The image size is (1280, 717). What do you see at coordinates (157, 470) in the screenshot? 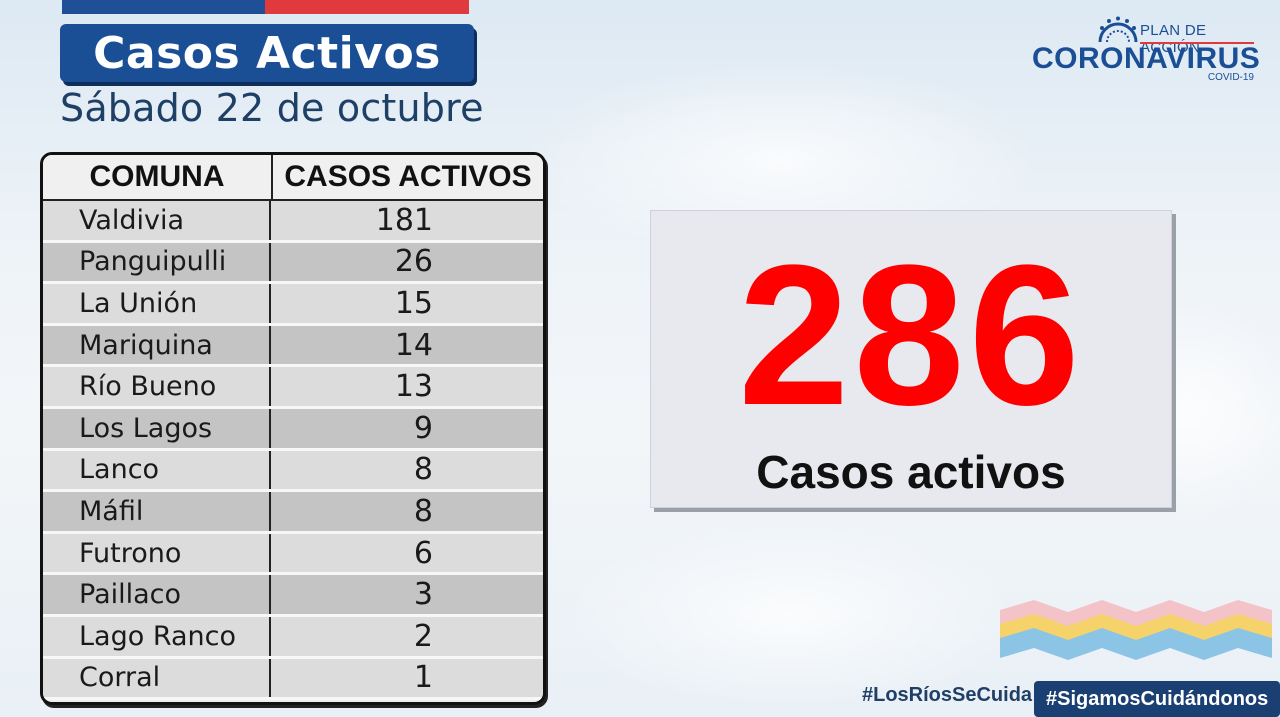
I see `comuna-cell: Lanco` at bounding box center [157, 470].